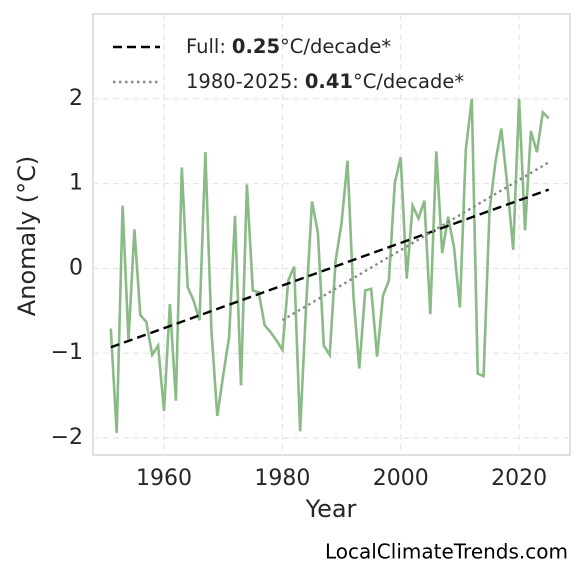  Describe the element at coordinates (27, 236) in the screenshot. I see `y-axis-label: Anomaly (°C)` at that location.